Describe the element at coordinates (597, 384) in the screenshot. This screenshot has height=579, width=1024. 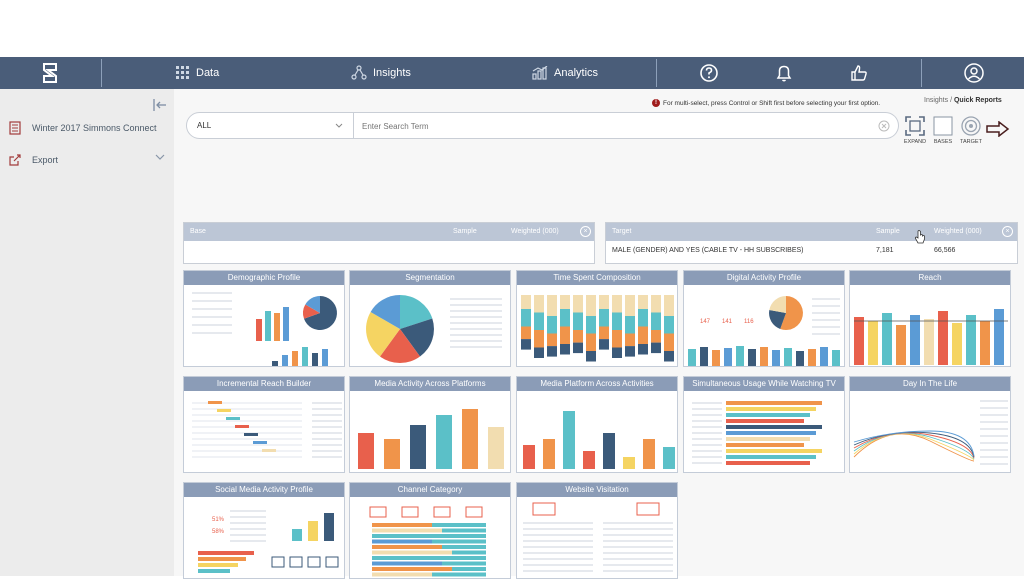
I see `report-card-title: Media Platform Across Activities` at that location.